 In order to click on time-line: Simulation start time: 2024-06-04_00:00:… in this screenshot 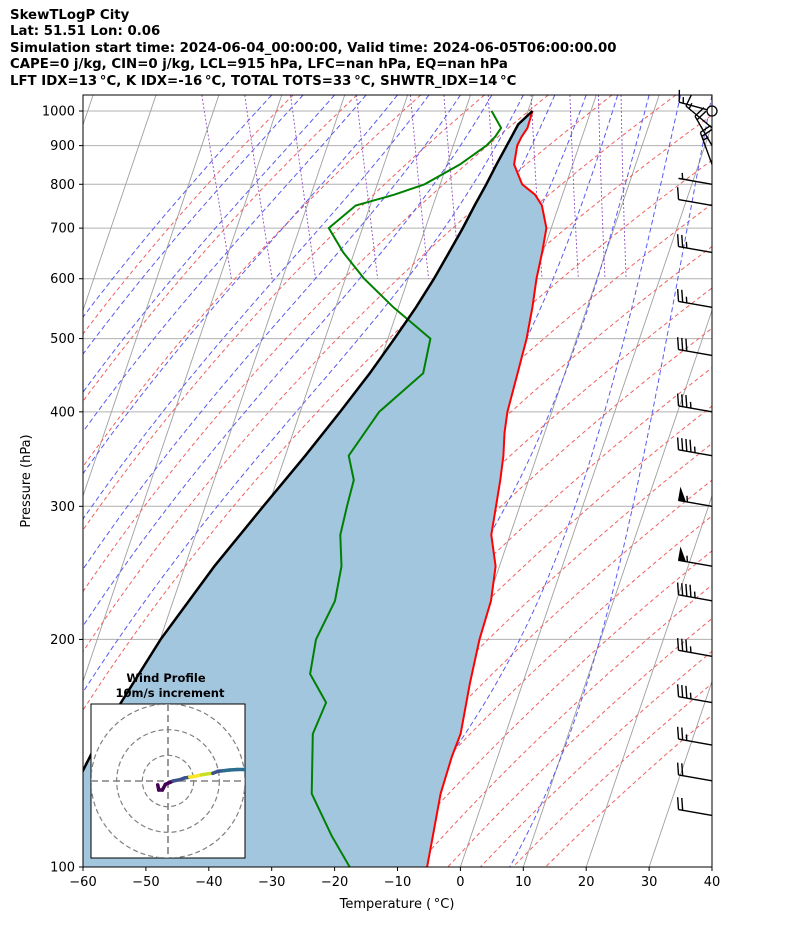, I will do `click(313, 48)`.